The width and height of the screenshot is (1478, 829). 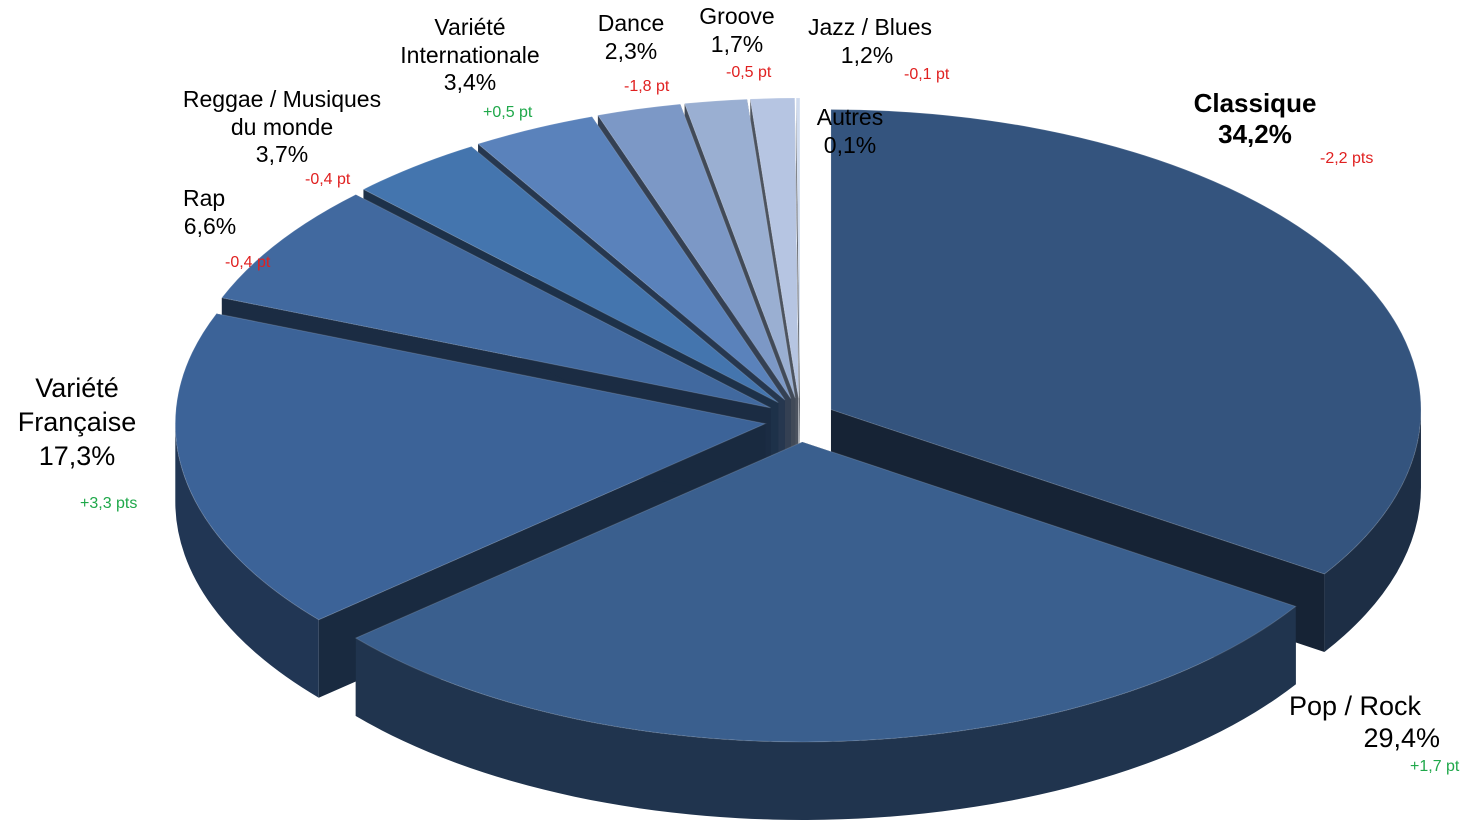 What do you see at coordinates (927, 74) in the screenshot?
I see `delta-jazz-blues: -0,1 pt` at bounding box center [927, 74].